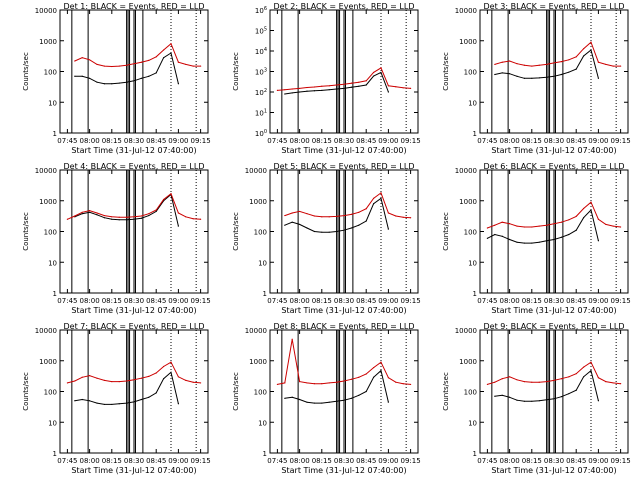 This screenshot has width=640, height=480. I want to click on x-axis-label: Start Time (31-Jul-12 07:40:00), so click(343, 470).